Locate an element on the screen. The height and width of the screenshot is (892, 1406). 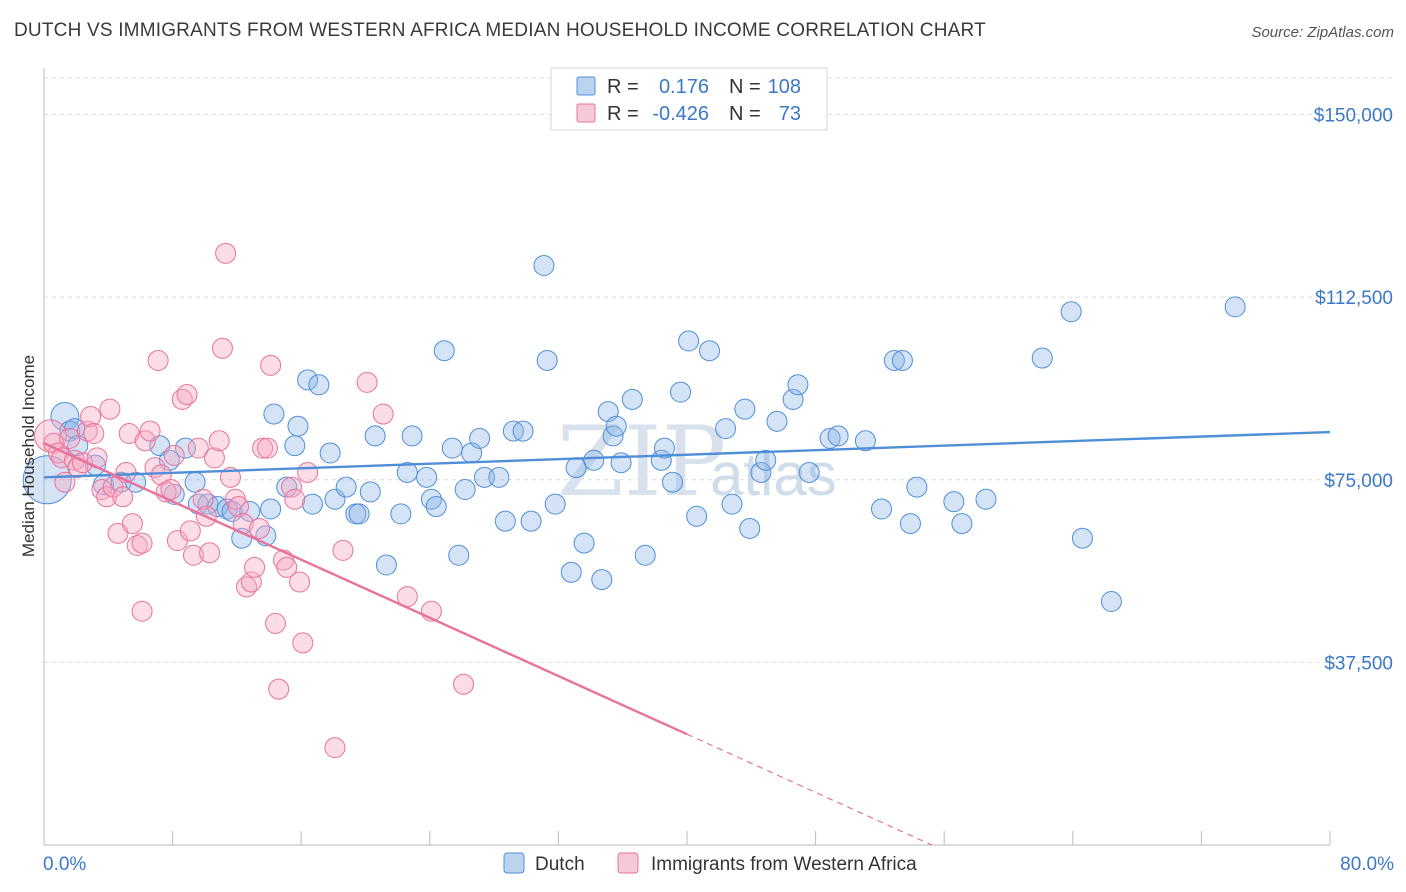
dutch-trend-line is located at coordinates (687, 454).